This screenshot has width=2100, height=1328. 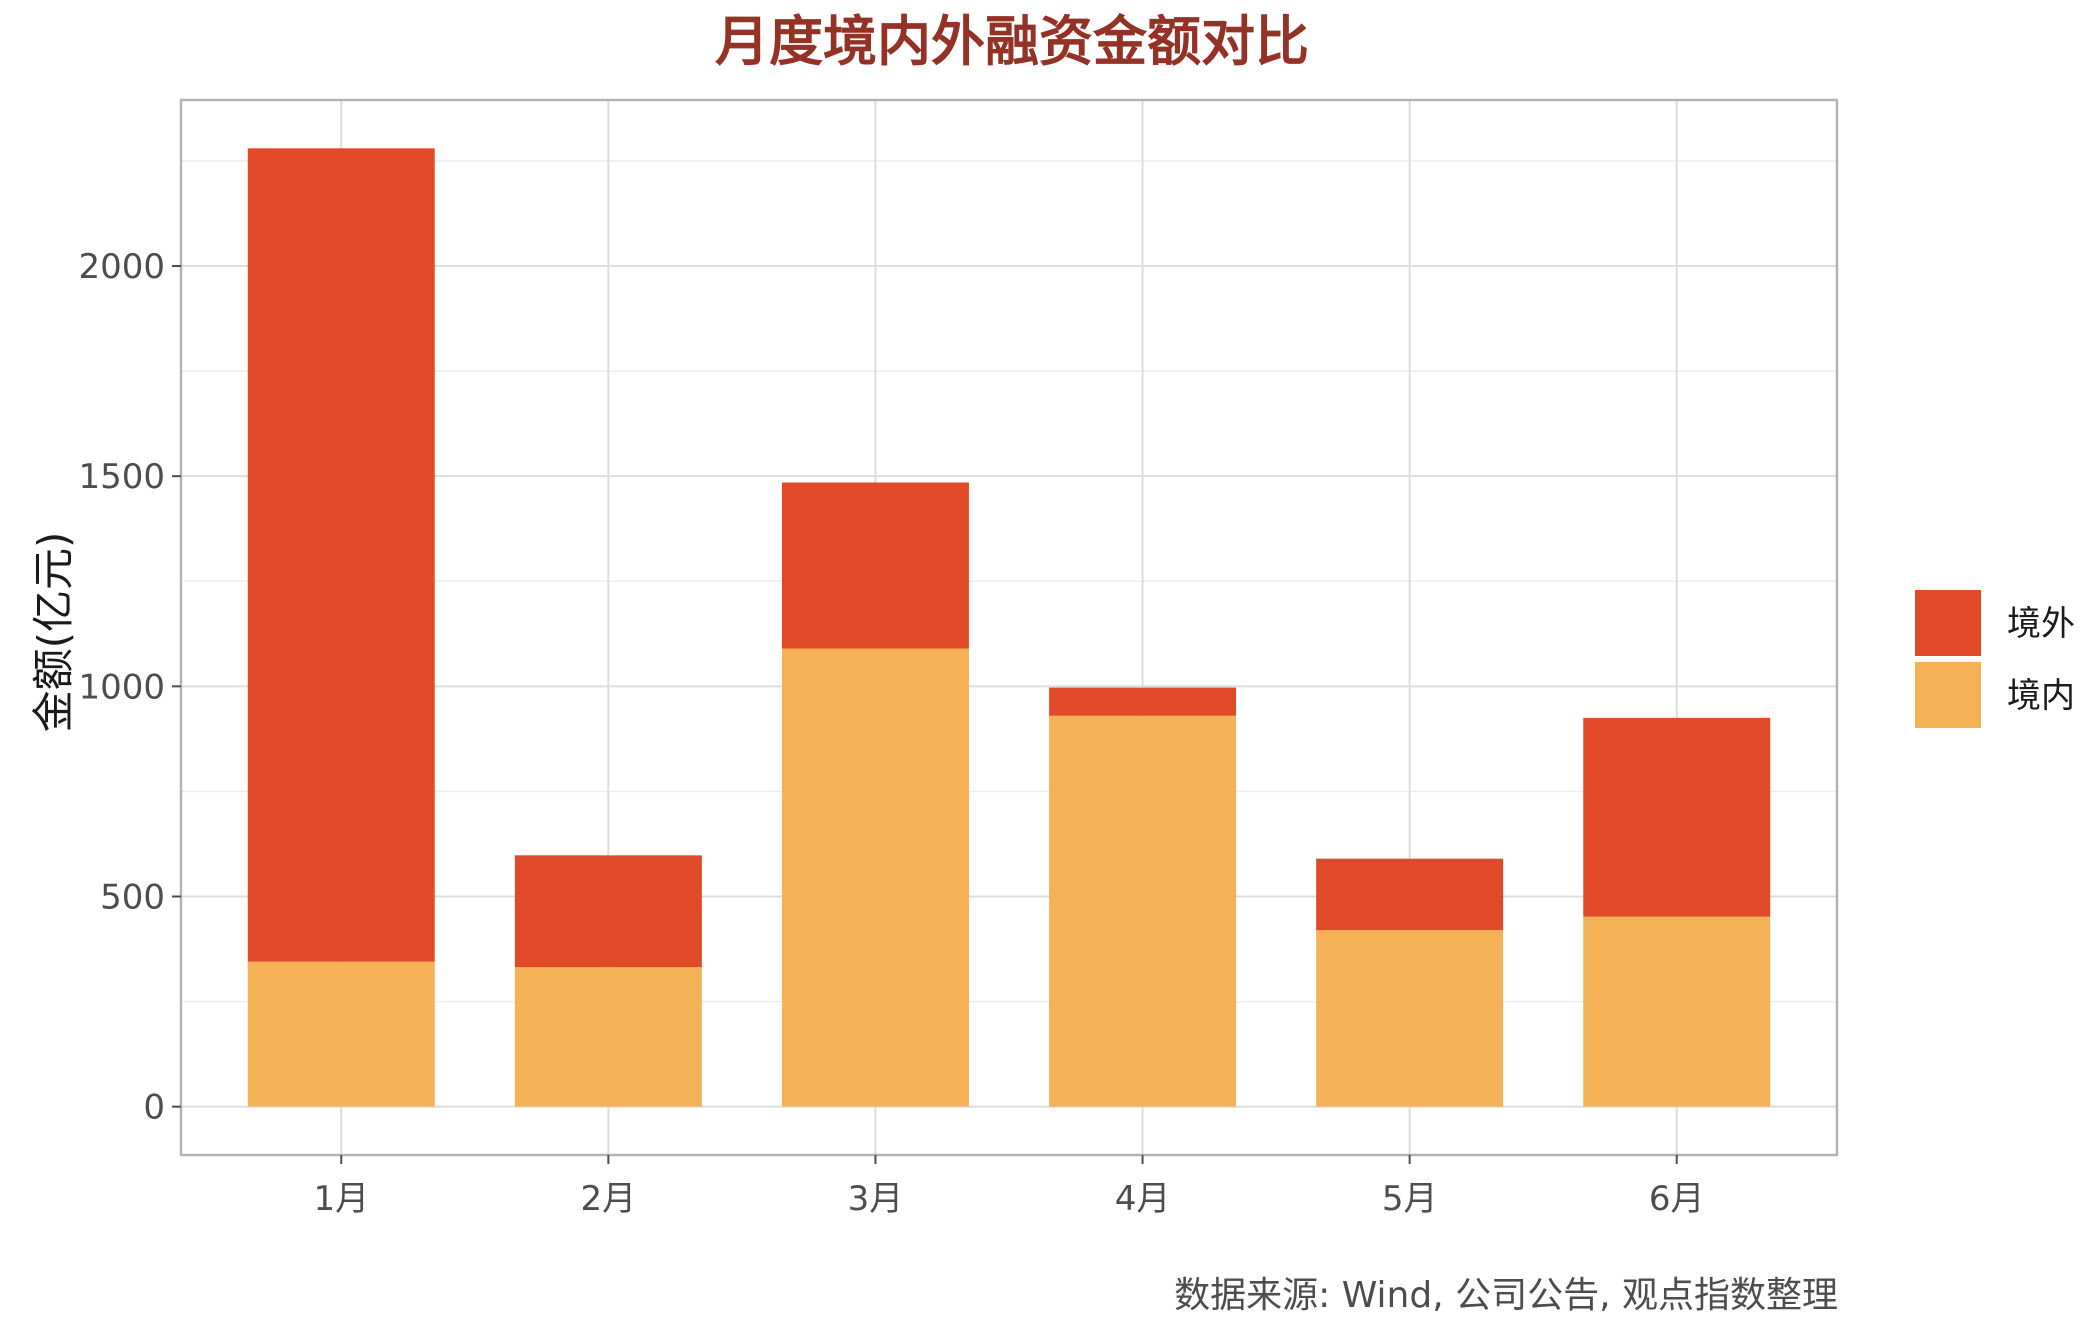 I want to click on caption: 数据来源: Wind, 公司公告, 观点指数整理, so click(x=1506, y=1295).